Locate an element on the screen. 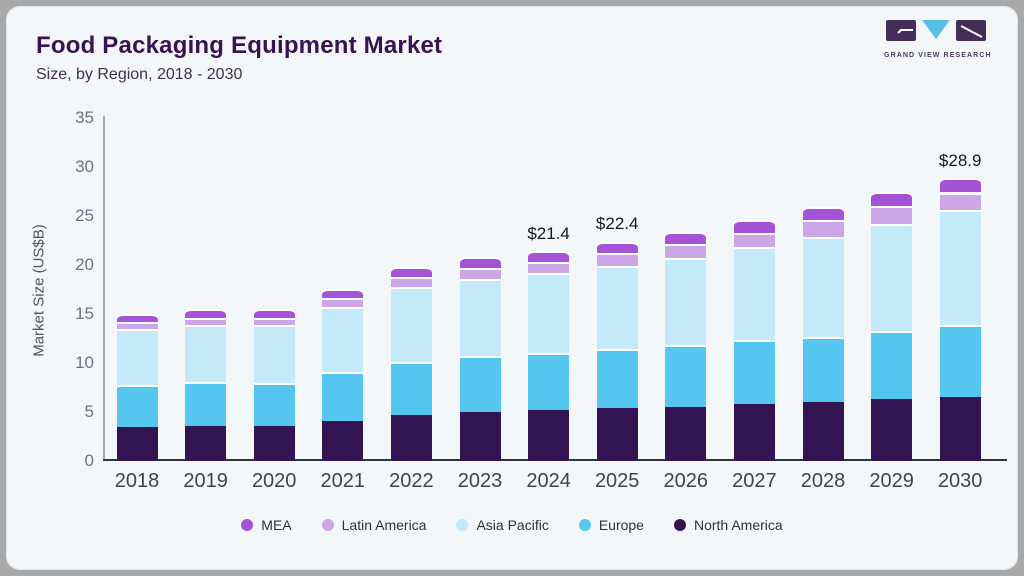 The image size is (1024, 576). x-label-2020: 2020 is located at coordinates (274, 481).